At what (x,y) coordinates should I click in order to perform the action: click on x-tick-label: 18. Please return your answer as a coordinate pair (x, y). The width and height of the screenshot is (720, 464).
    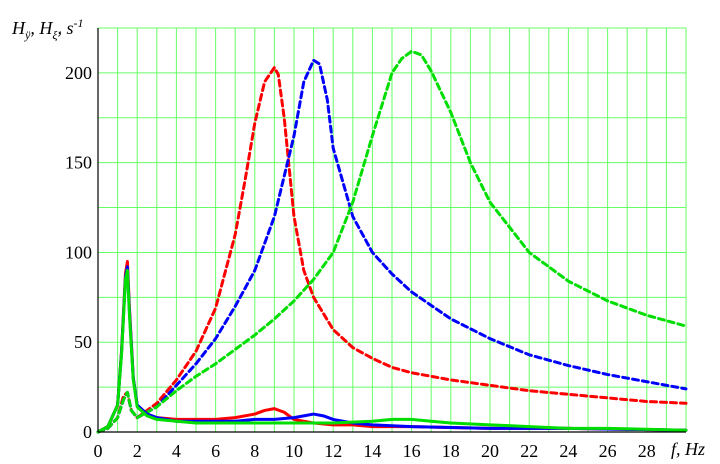
    Looking at the image, I should click on (451, 451).